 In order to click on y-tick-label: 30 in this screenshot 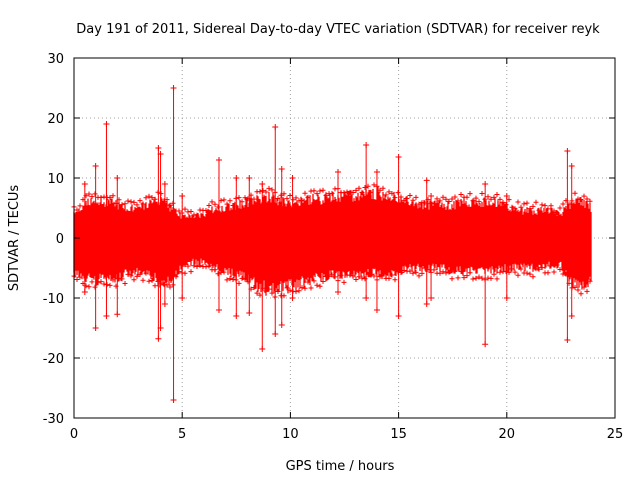, I will do `click(55, 59)`.